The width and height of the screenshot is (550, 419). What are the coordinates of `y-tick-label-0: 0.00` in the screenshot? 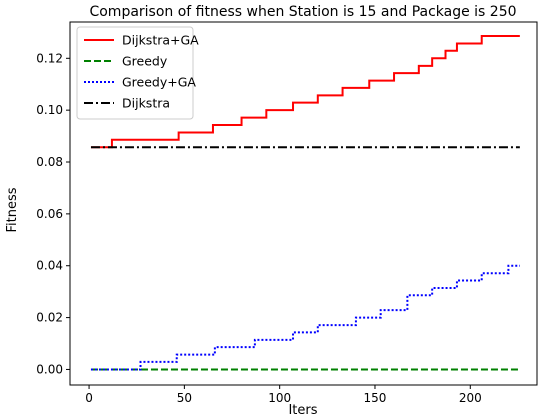 It's located at (49, 369).